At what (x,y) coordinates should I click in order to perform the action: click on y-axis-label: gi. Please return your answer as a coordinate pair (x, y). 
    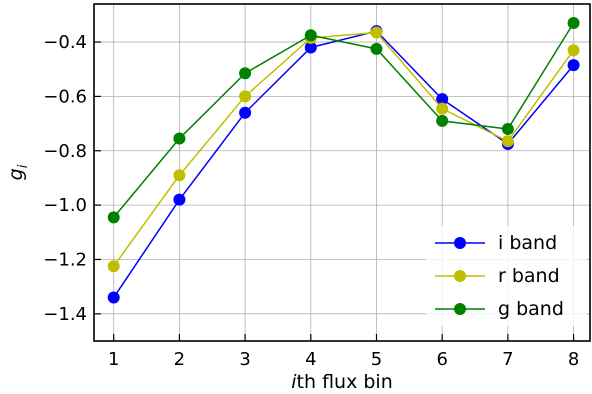
    Looking at the image, I should click on (18, 172).